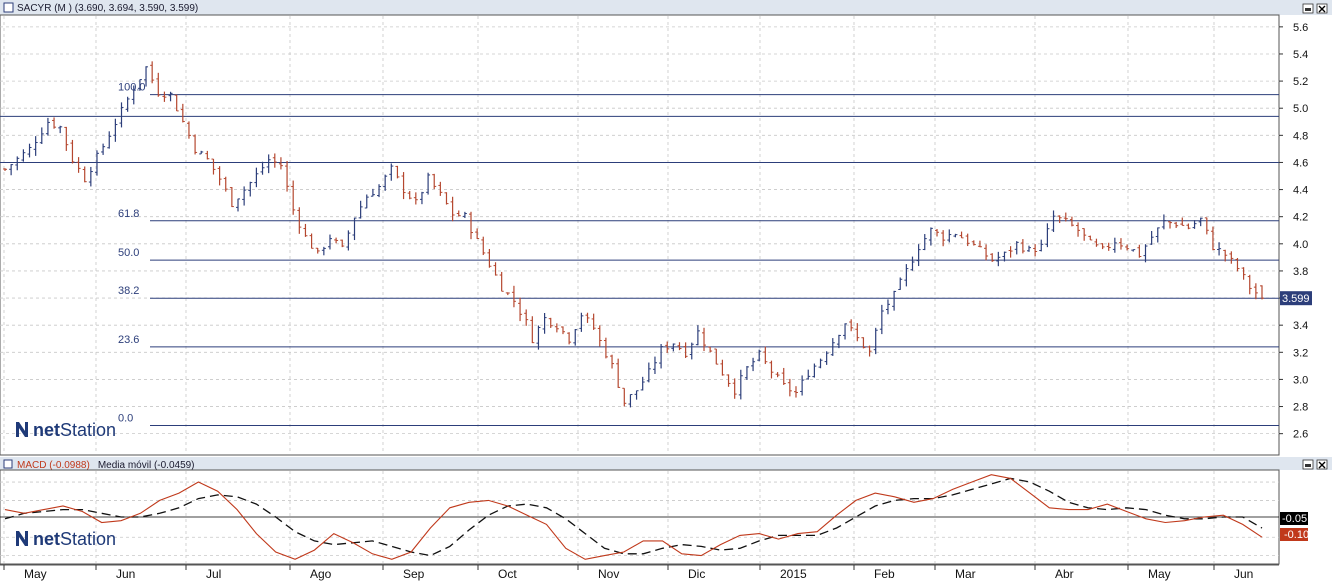  Describe the element at coordinates (1300, 55) in the screenshot. I see `price-tick-label: 5.4` at that location.